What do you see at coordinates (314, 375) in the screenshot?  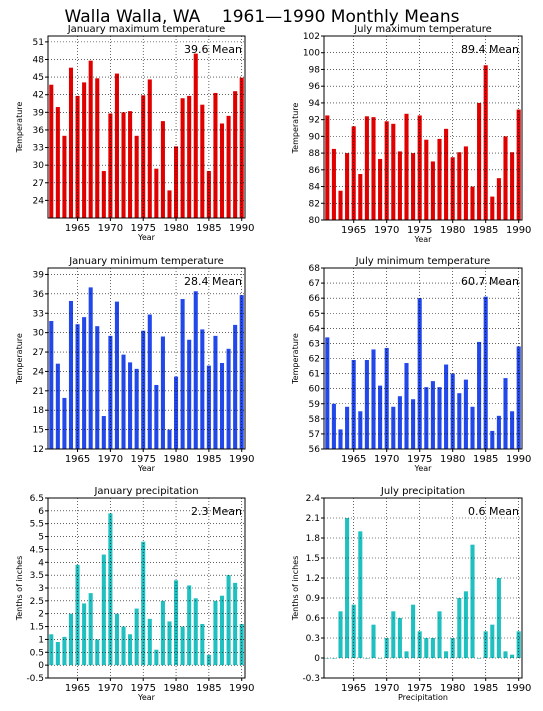 I see `y-tick-label: 61` at bounding box center [314, 375].